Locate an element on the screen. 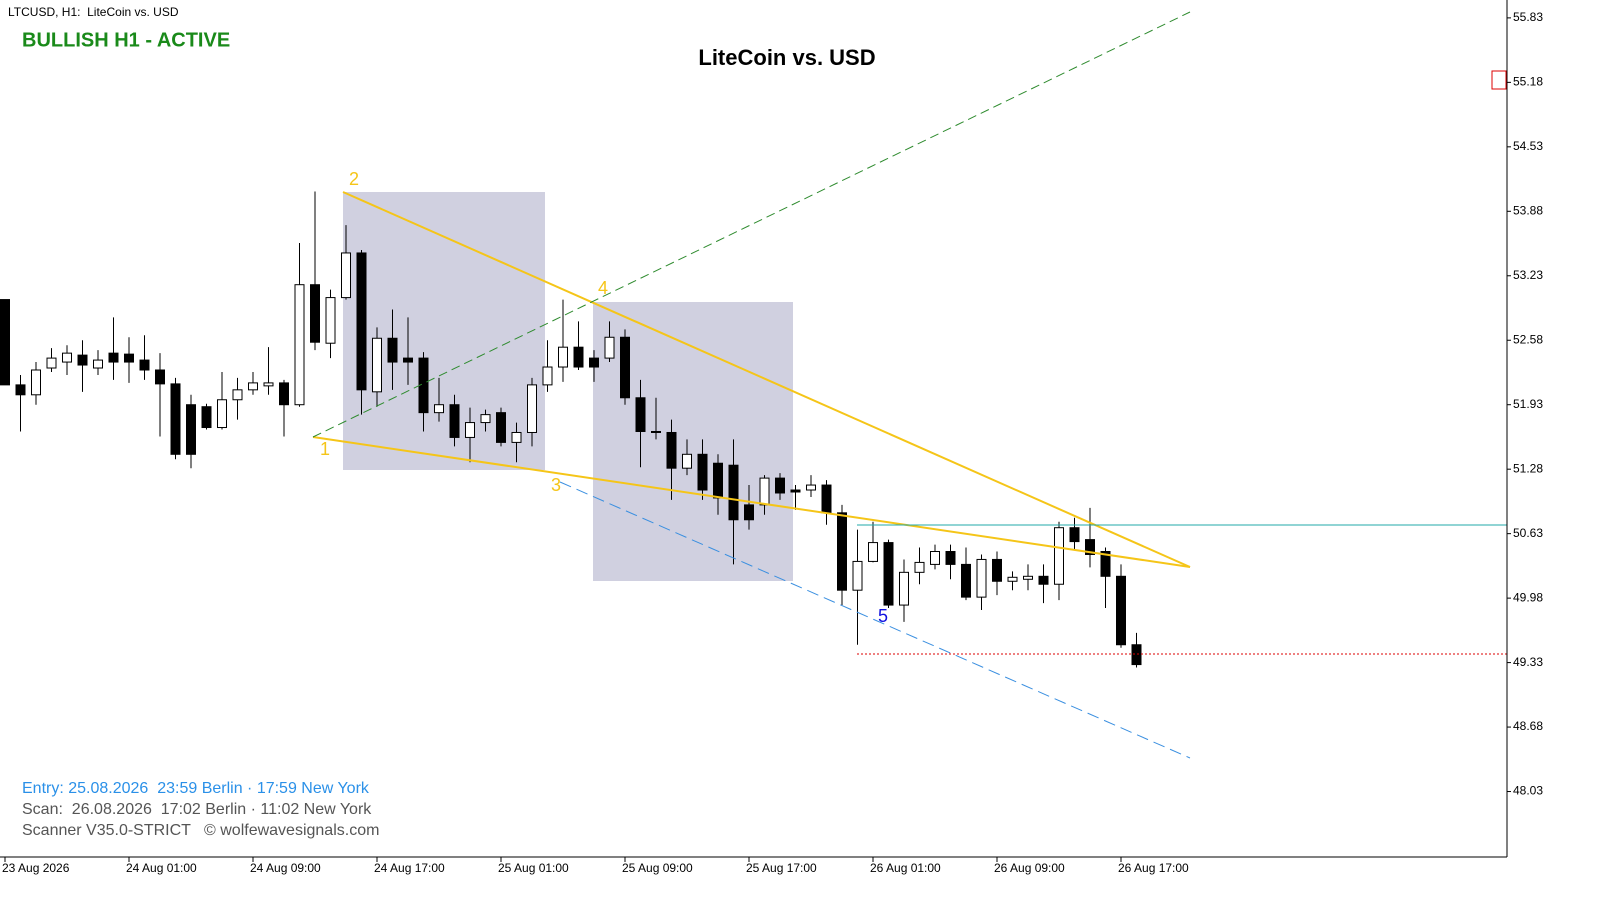 This screenshot has width=1616, height=909. x-tick-label: 26 Aug 01:00 is located at coordinates (905, 868).